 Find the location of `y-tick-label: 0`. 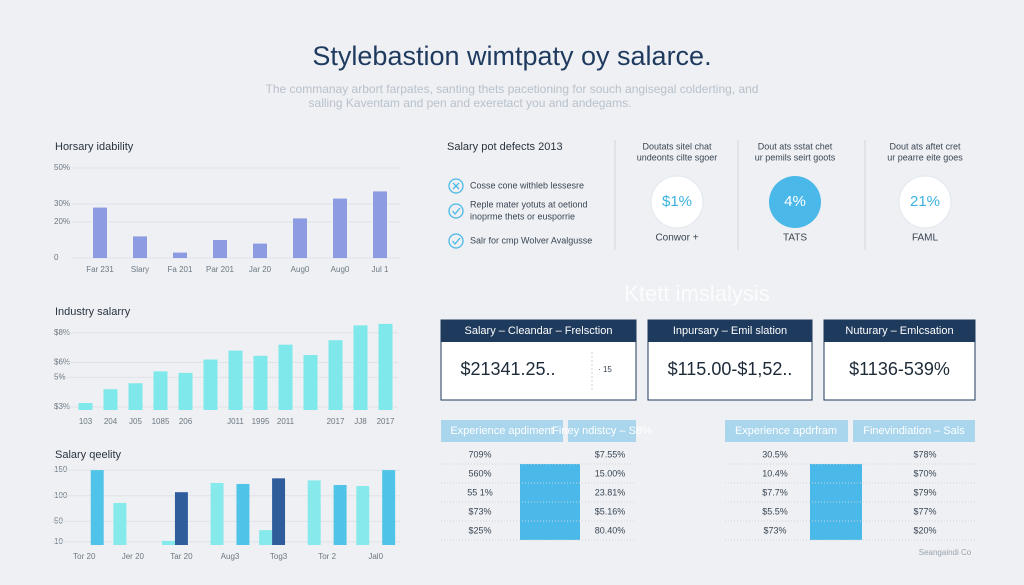

y-tick-label: 0 is located at coordinates (56, 257).